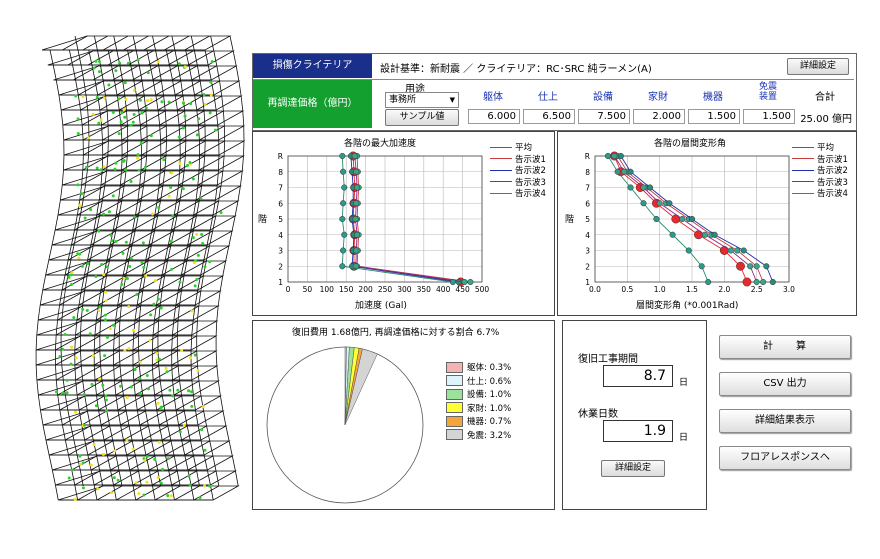  I want to click on x-tick-label: 500, so click(482, 289).